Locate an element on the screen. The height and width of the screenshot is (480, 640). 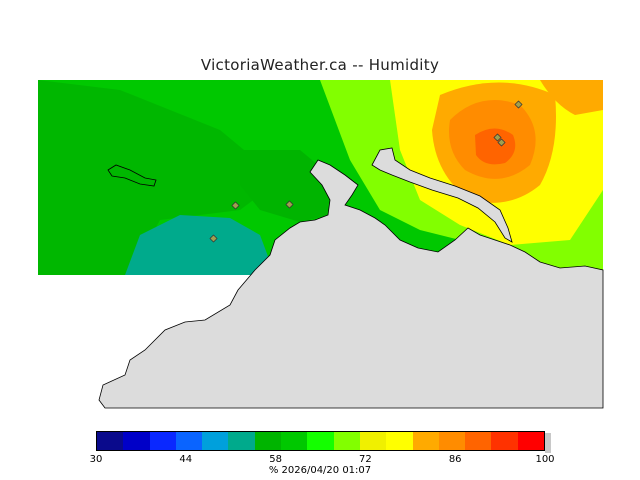
timestamp-footer: % 2026/04/20 01:07 is located at coordinates (320, 470).